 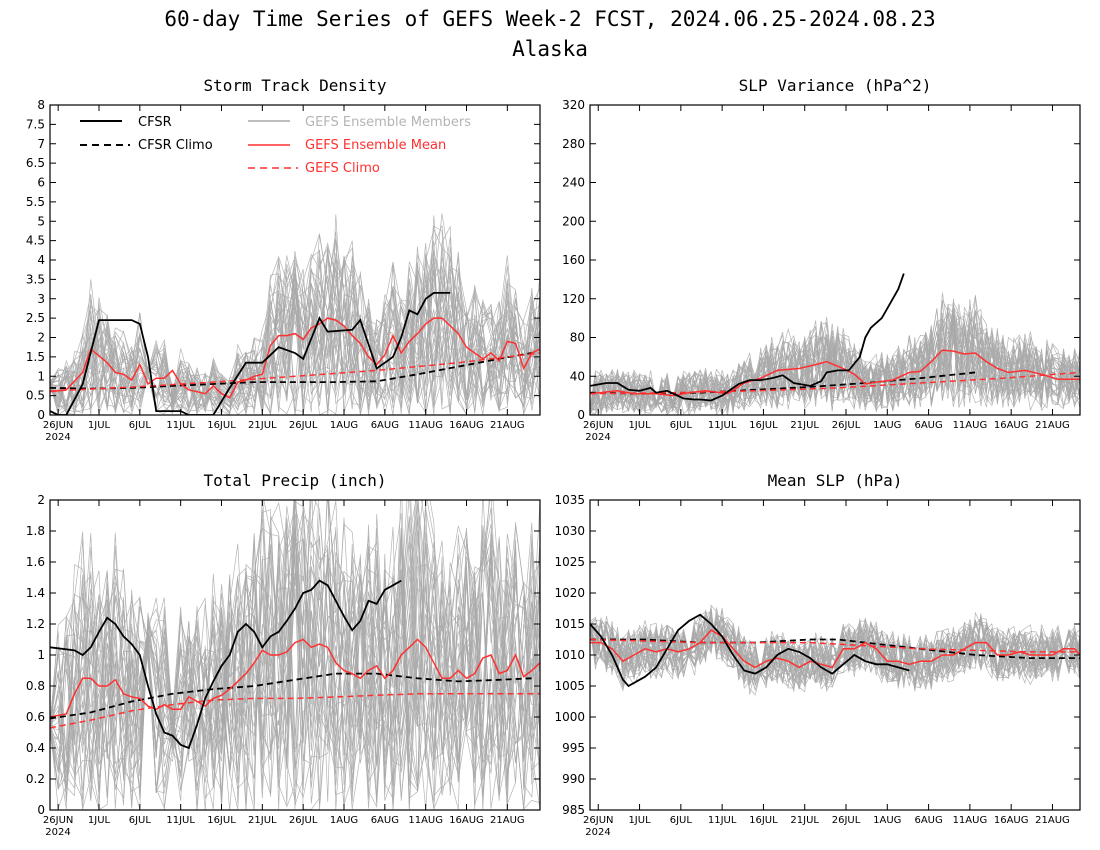 What do you see at coordinates (35, 562) in the screenshot?
I see `y-tick-label: 1.6` at bounding box center [35, 562].